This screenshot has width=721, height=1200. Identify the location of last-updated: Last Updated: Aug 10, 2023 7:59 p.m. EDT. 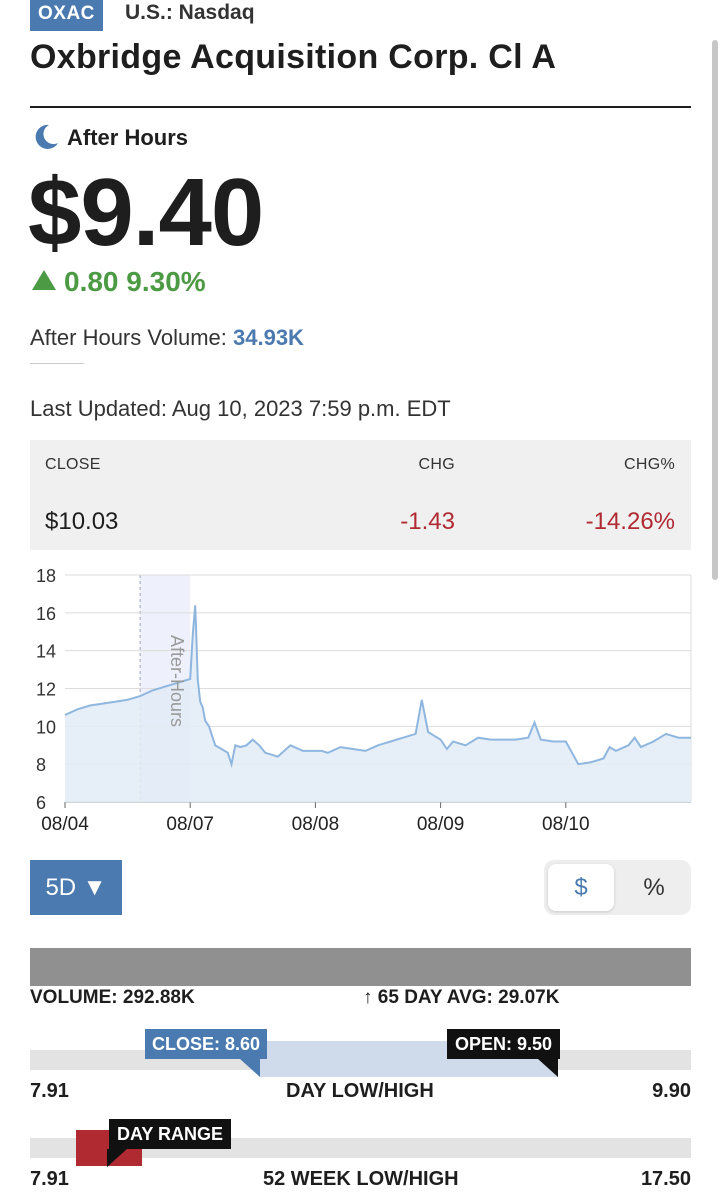
(240, 408).